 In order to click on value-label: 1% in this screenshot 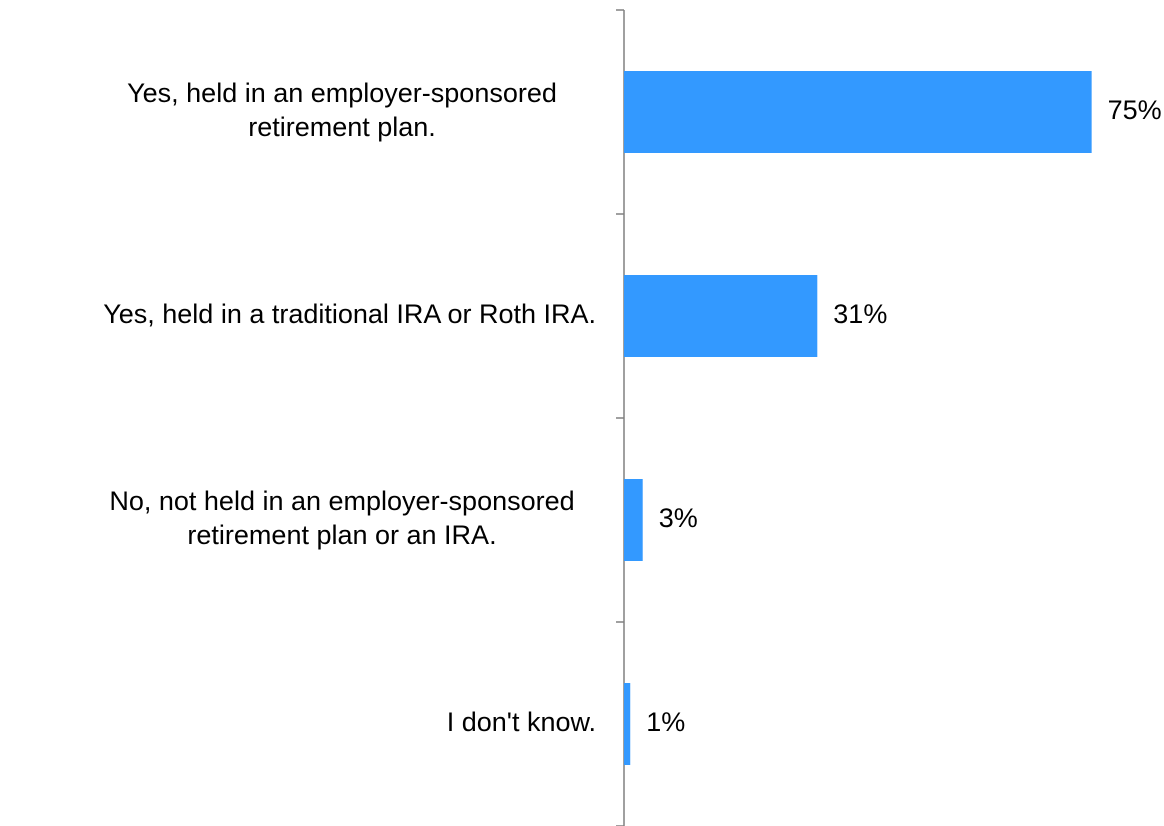, I will do `click(665, 722)`.